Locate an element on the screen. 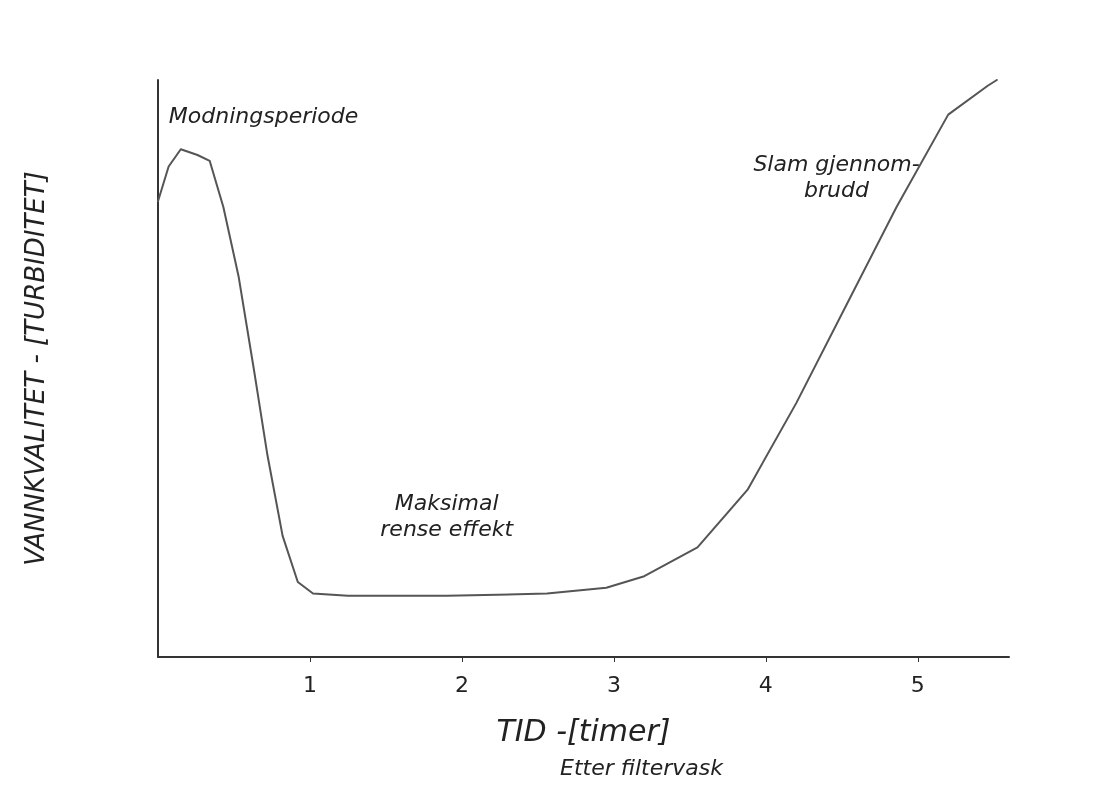 Image resolution: width=1109 pixels, height=809 pixels. text: Etter filtervask is located at coordinates (642, 767).